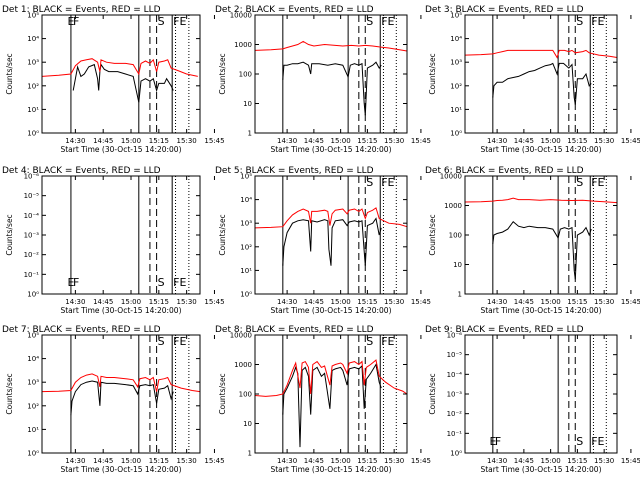  Describe the element at coordinates (294, 330) in the screenshot. I see `panel-title: Det 8: BLACK = Events, RED = LLD` at that location.